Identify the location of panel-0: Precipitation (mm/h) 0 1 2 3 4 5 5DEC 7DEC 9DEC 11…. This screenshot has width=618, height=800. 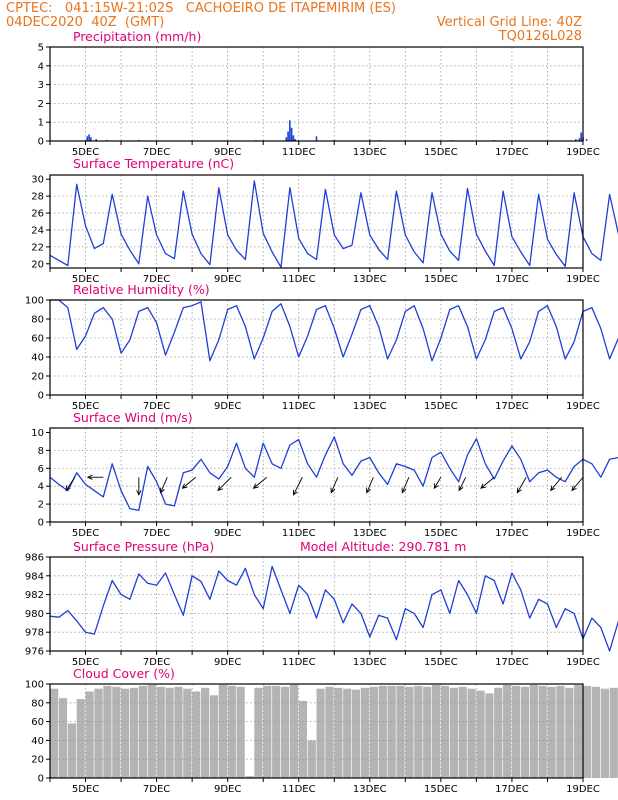
(319, 93).